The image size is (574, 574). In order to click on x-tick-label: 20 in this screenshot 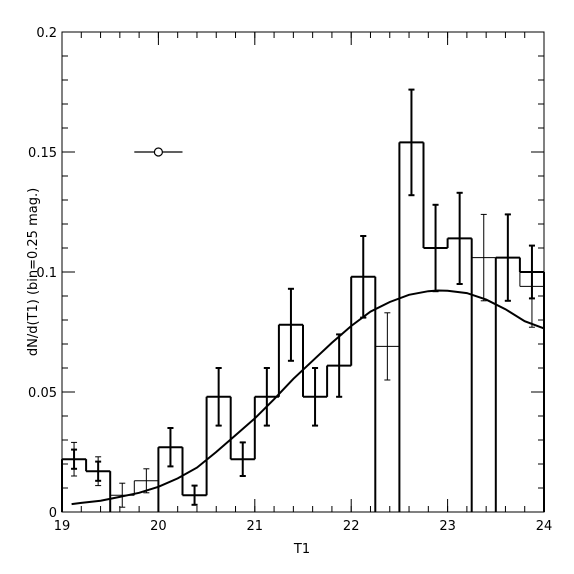, I will do `click(158, 526)`.